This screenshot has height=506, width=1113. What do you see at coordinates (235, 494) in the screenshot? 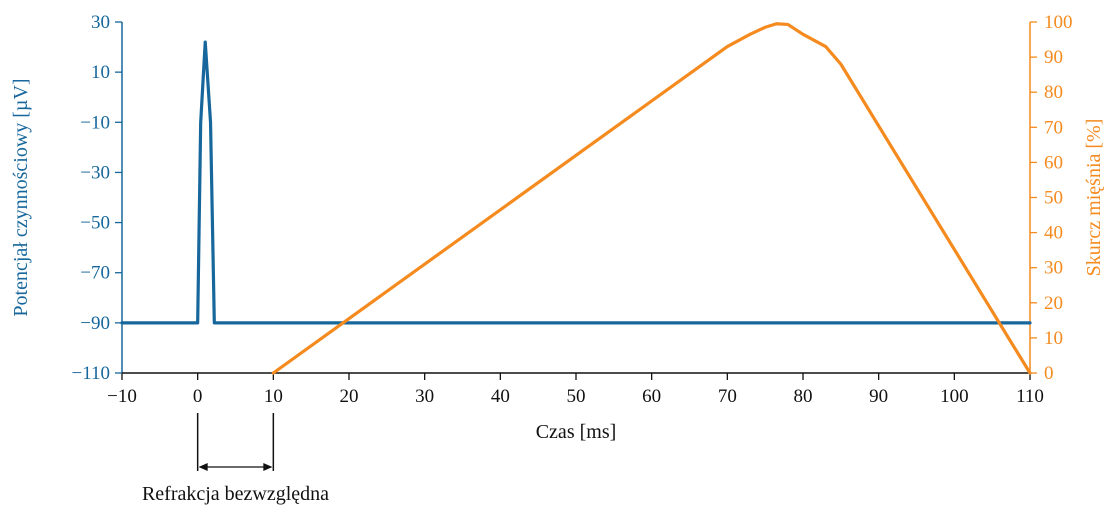
I see `refraction-annotation-label: Refrakcja bezwzględna` at bounding box center [235, 494].